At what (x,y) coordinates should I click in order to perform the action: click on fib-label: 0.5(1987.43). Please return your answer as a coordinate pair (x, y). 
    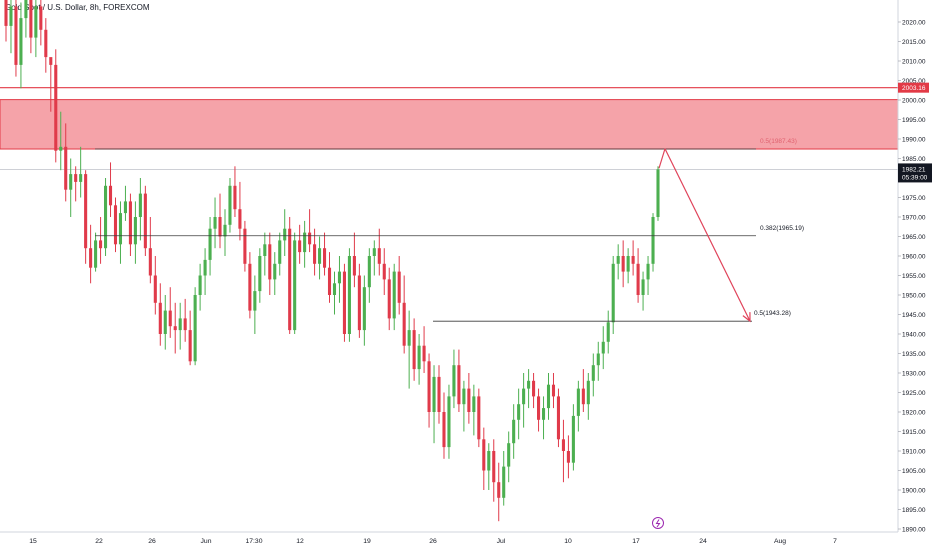
    Looking at the image, I should click on (778, 141).